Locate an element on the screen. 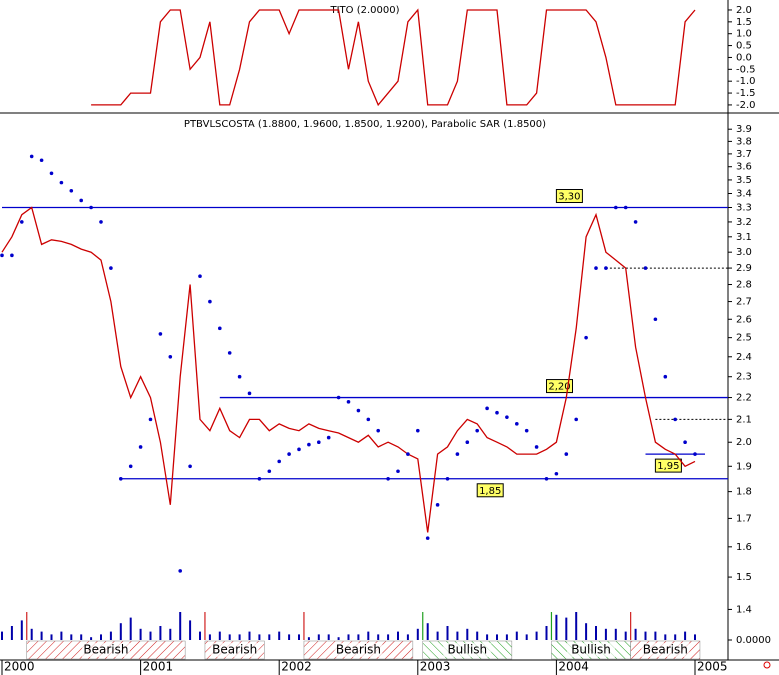 The image size is (779, 675). y-tick-label: 1.9 is located at coordinates (744, 466).